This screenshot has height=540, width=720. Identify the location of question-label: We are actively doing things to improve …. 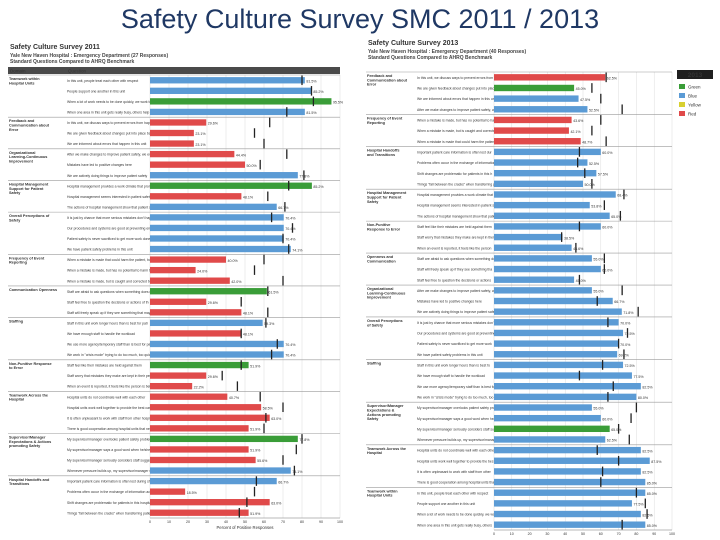
(456, 312).